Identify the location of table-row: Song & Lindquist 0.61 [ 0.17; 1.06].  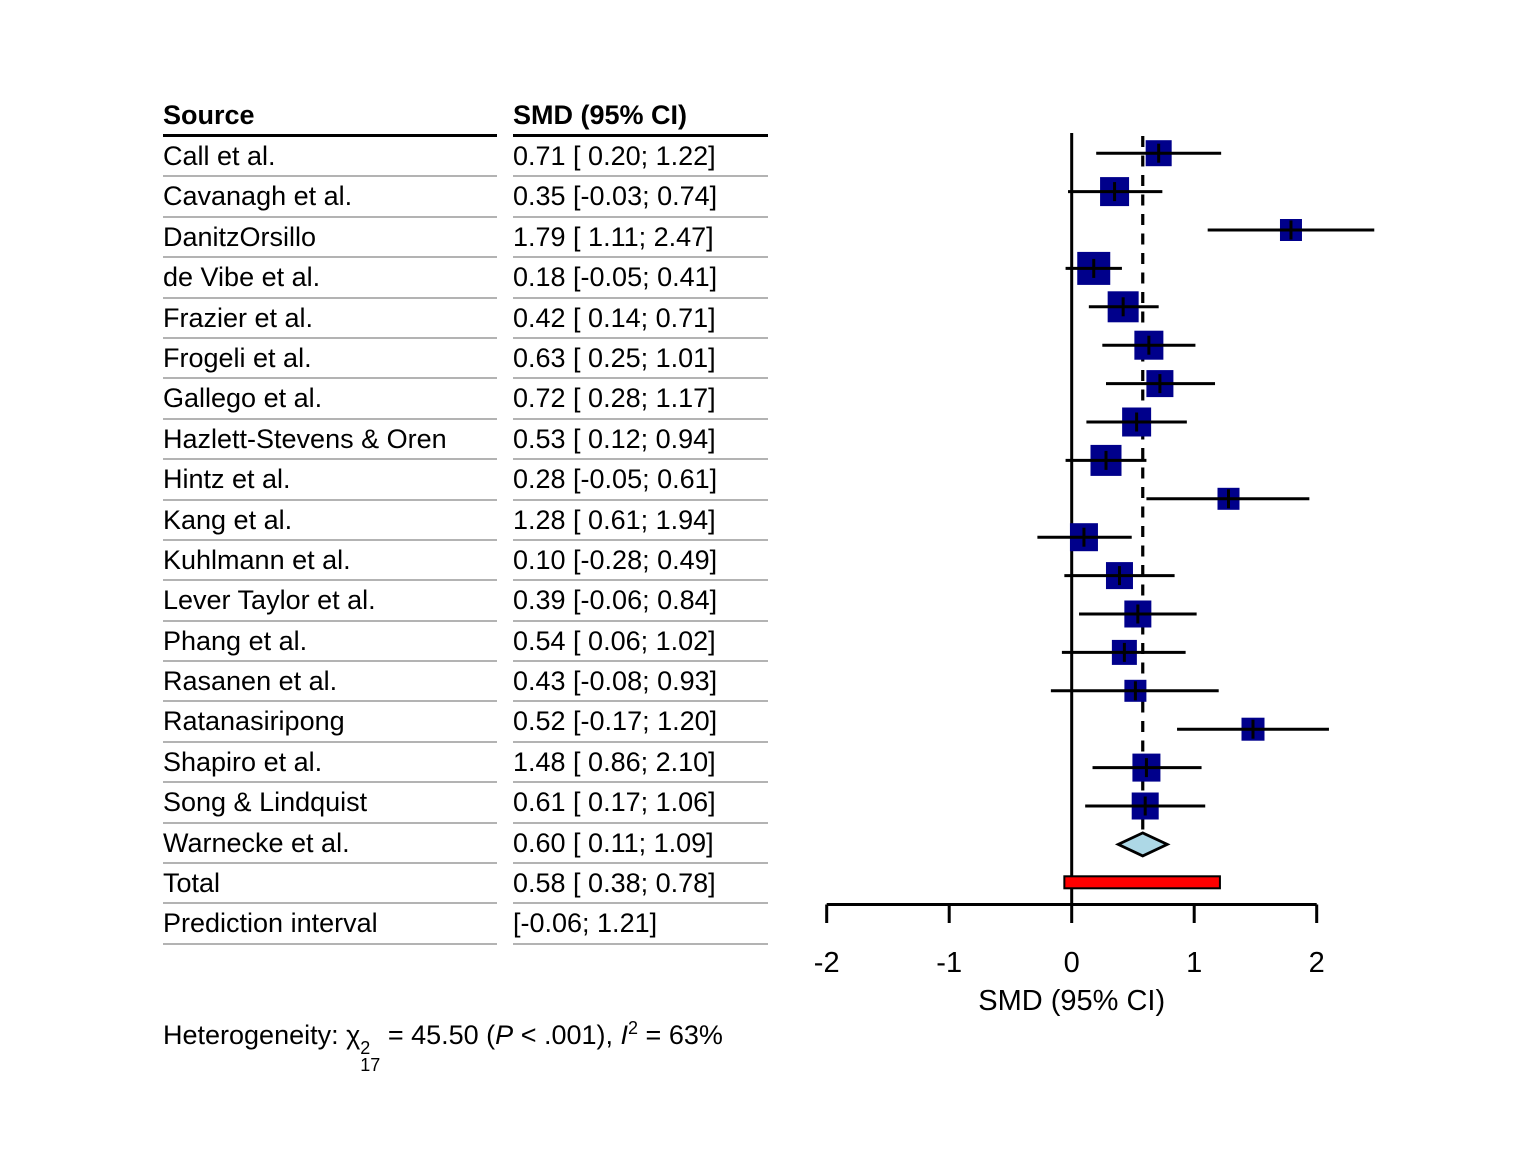
(465, 803).